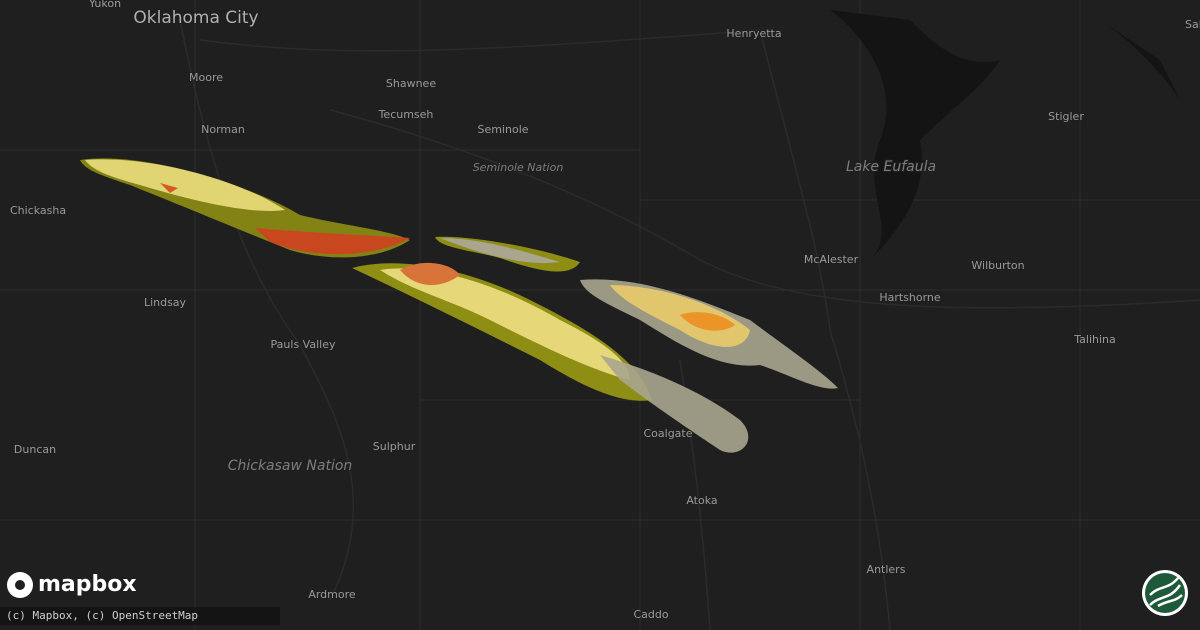 This screenshot has height=630, width=1200. Describe the element at coordinates (831, 259) in the screenshot. I see `place-label: McAlester` at that location.